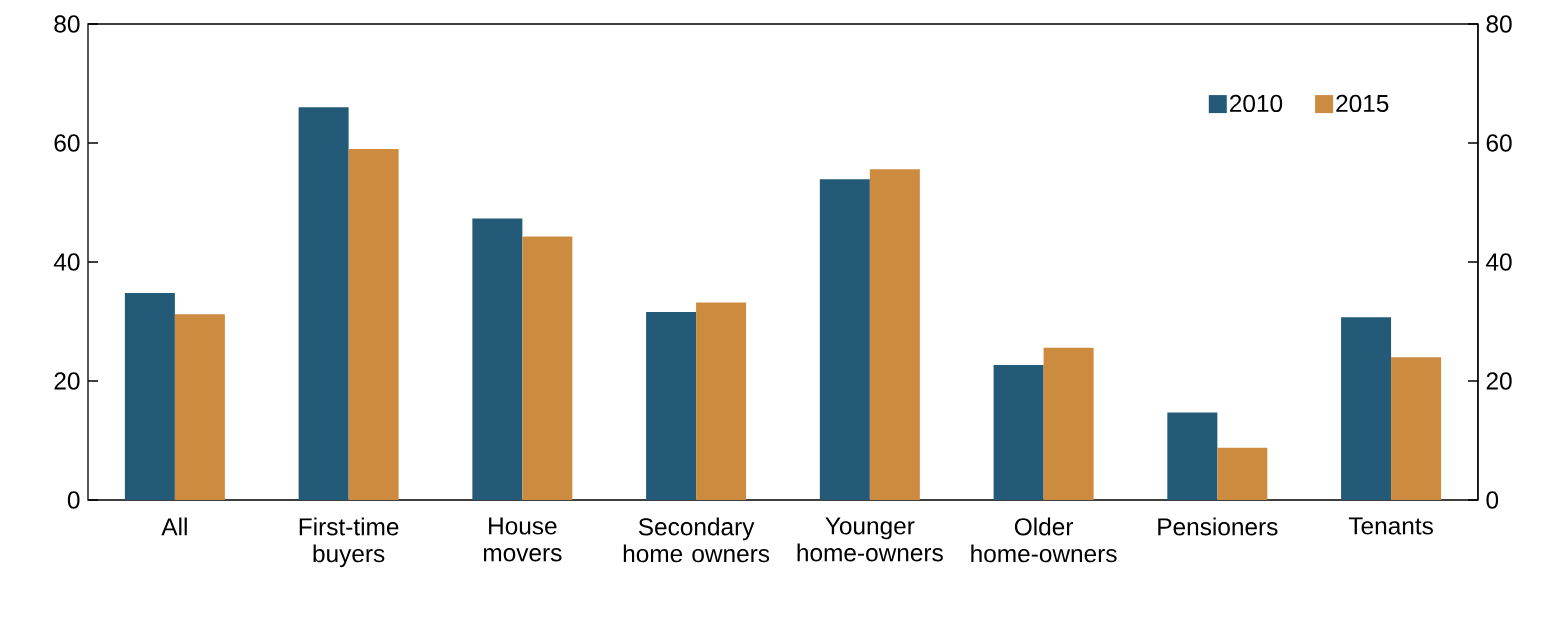  I want to click on x-tick-label: Older home-owners, so click(1044, 540).